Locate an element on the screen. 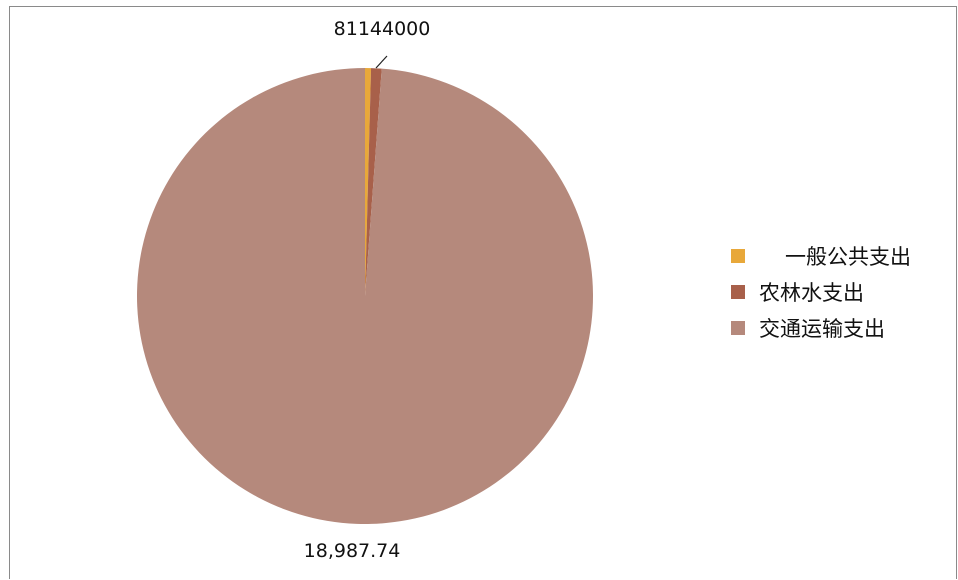 This screenshot has height=580, width=958. legend-swatch-一般公共支出 is located at coordinates (738, 256).